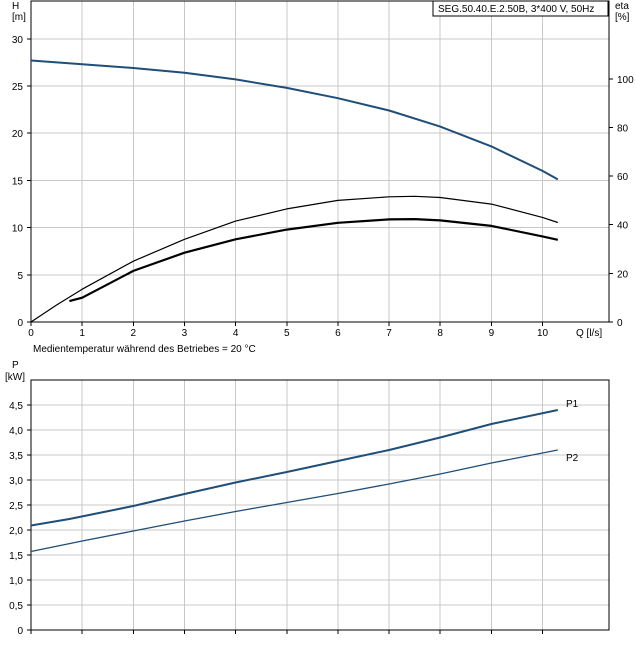  What do you see at coordinates (589, 333) in the screenshot?
I see `q-axis-label: Q [l/s]` at bounding box center [589, 333].